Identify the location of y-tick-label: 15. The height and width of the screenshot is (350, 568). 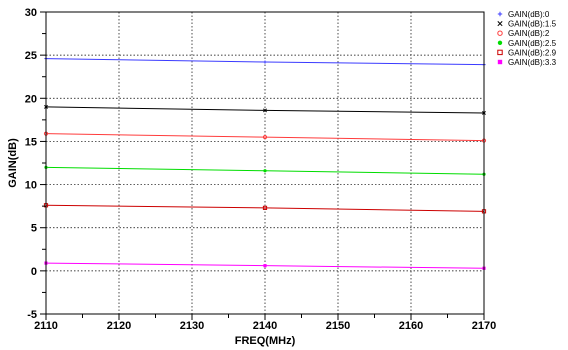
(31, 142).